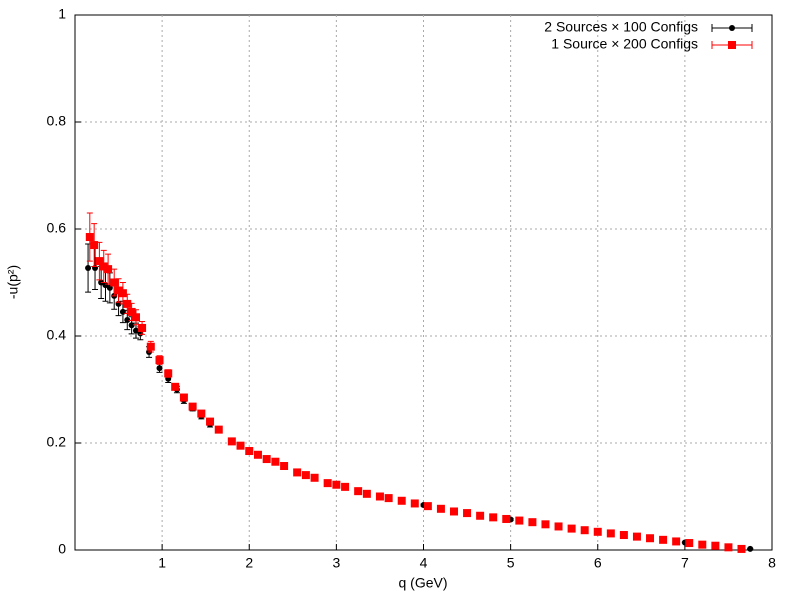 This screenshot has height=600, width=800. I want to click on y-tick-label: 0.6, so click(57, 228).